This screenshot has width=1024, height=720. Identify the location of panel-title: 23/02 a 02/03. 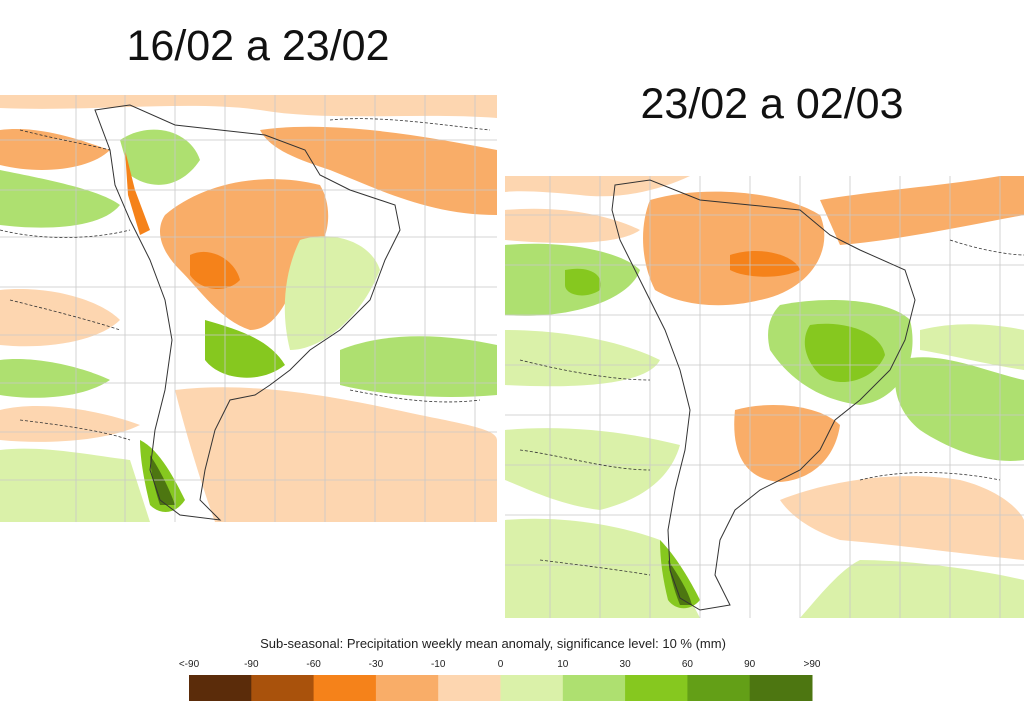
(771, 104).